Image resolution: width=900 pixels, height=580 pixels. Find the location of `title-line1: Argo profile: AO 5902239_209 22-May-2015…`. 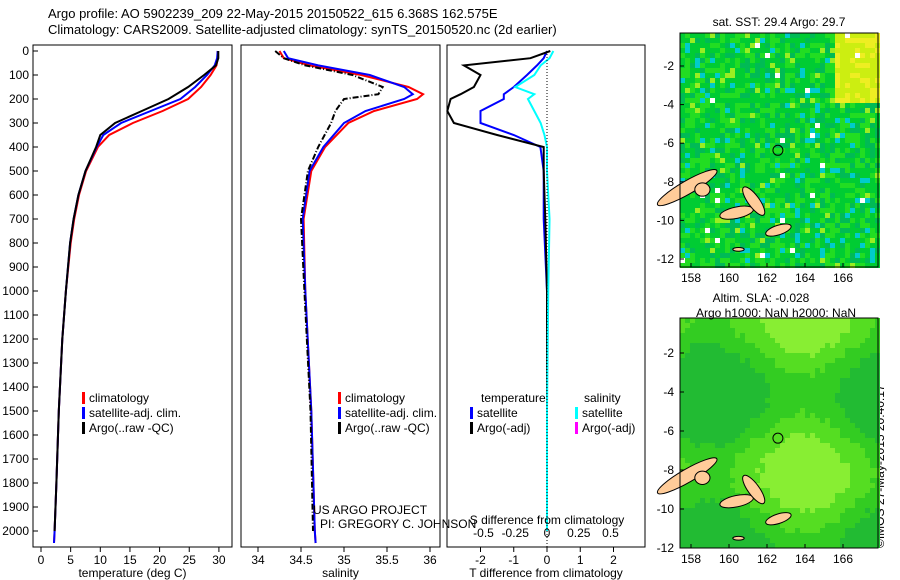

title-line1: Argo profile: AO 5902239_209 22-May-2015… is located at coordinates (273, 13).